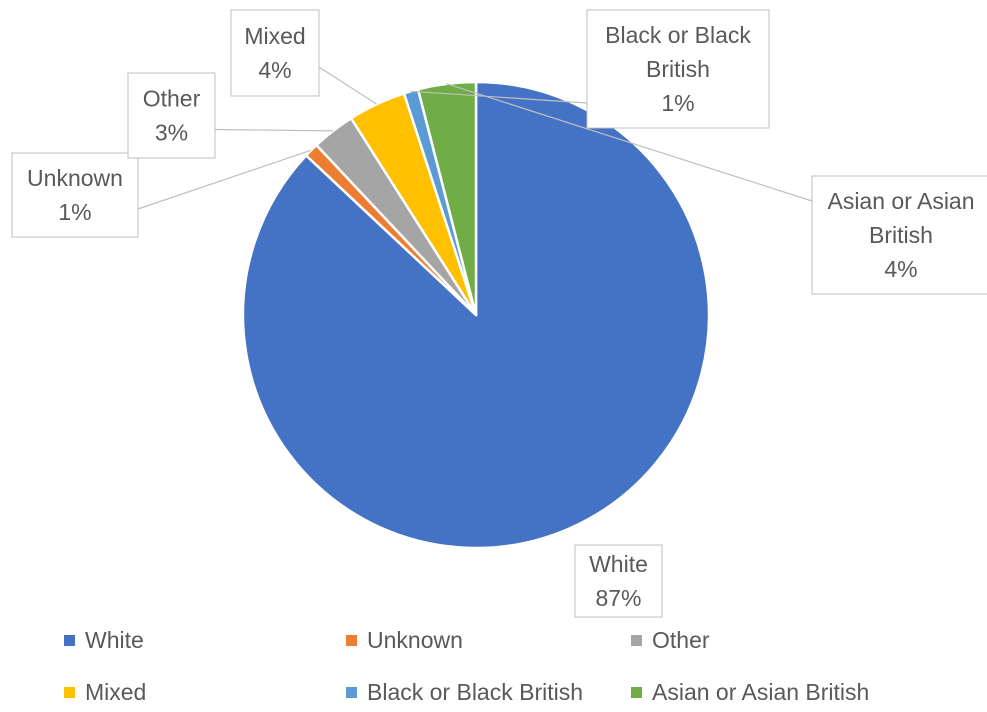 This screenshot has width=987, height=712. I want to click on legend-label-other: Other, so click(681, 639).